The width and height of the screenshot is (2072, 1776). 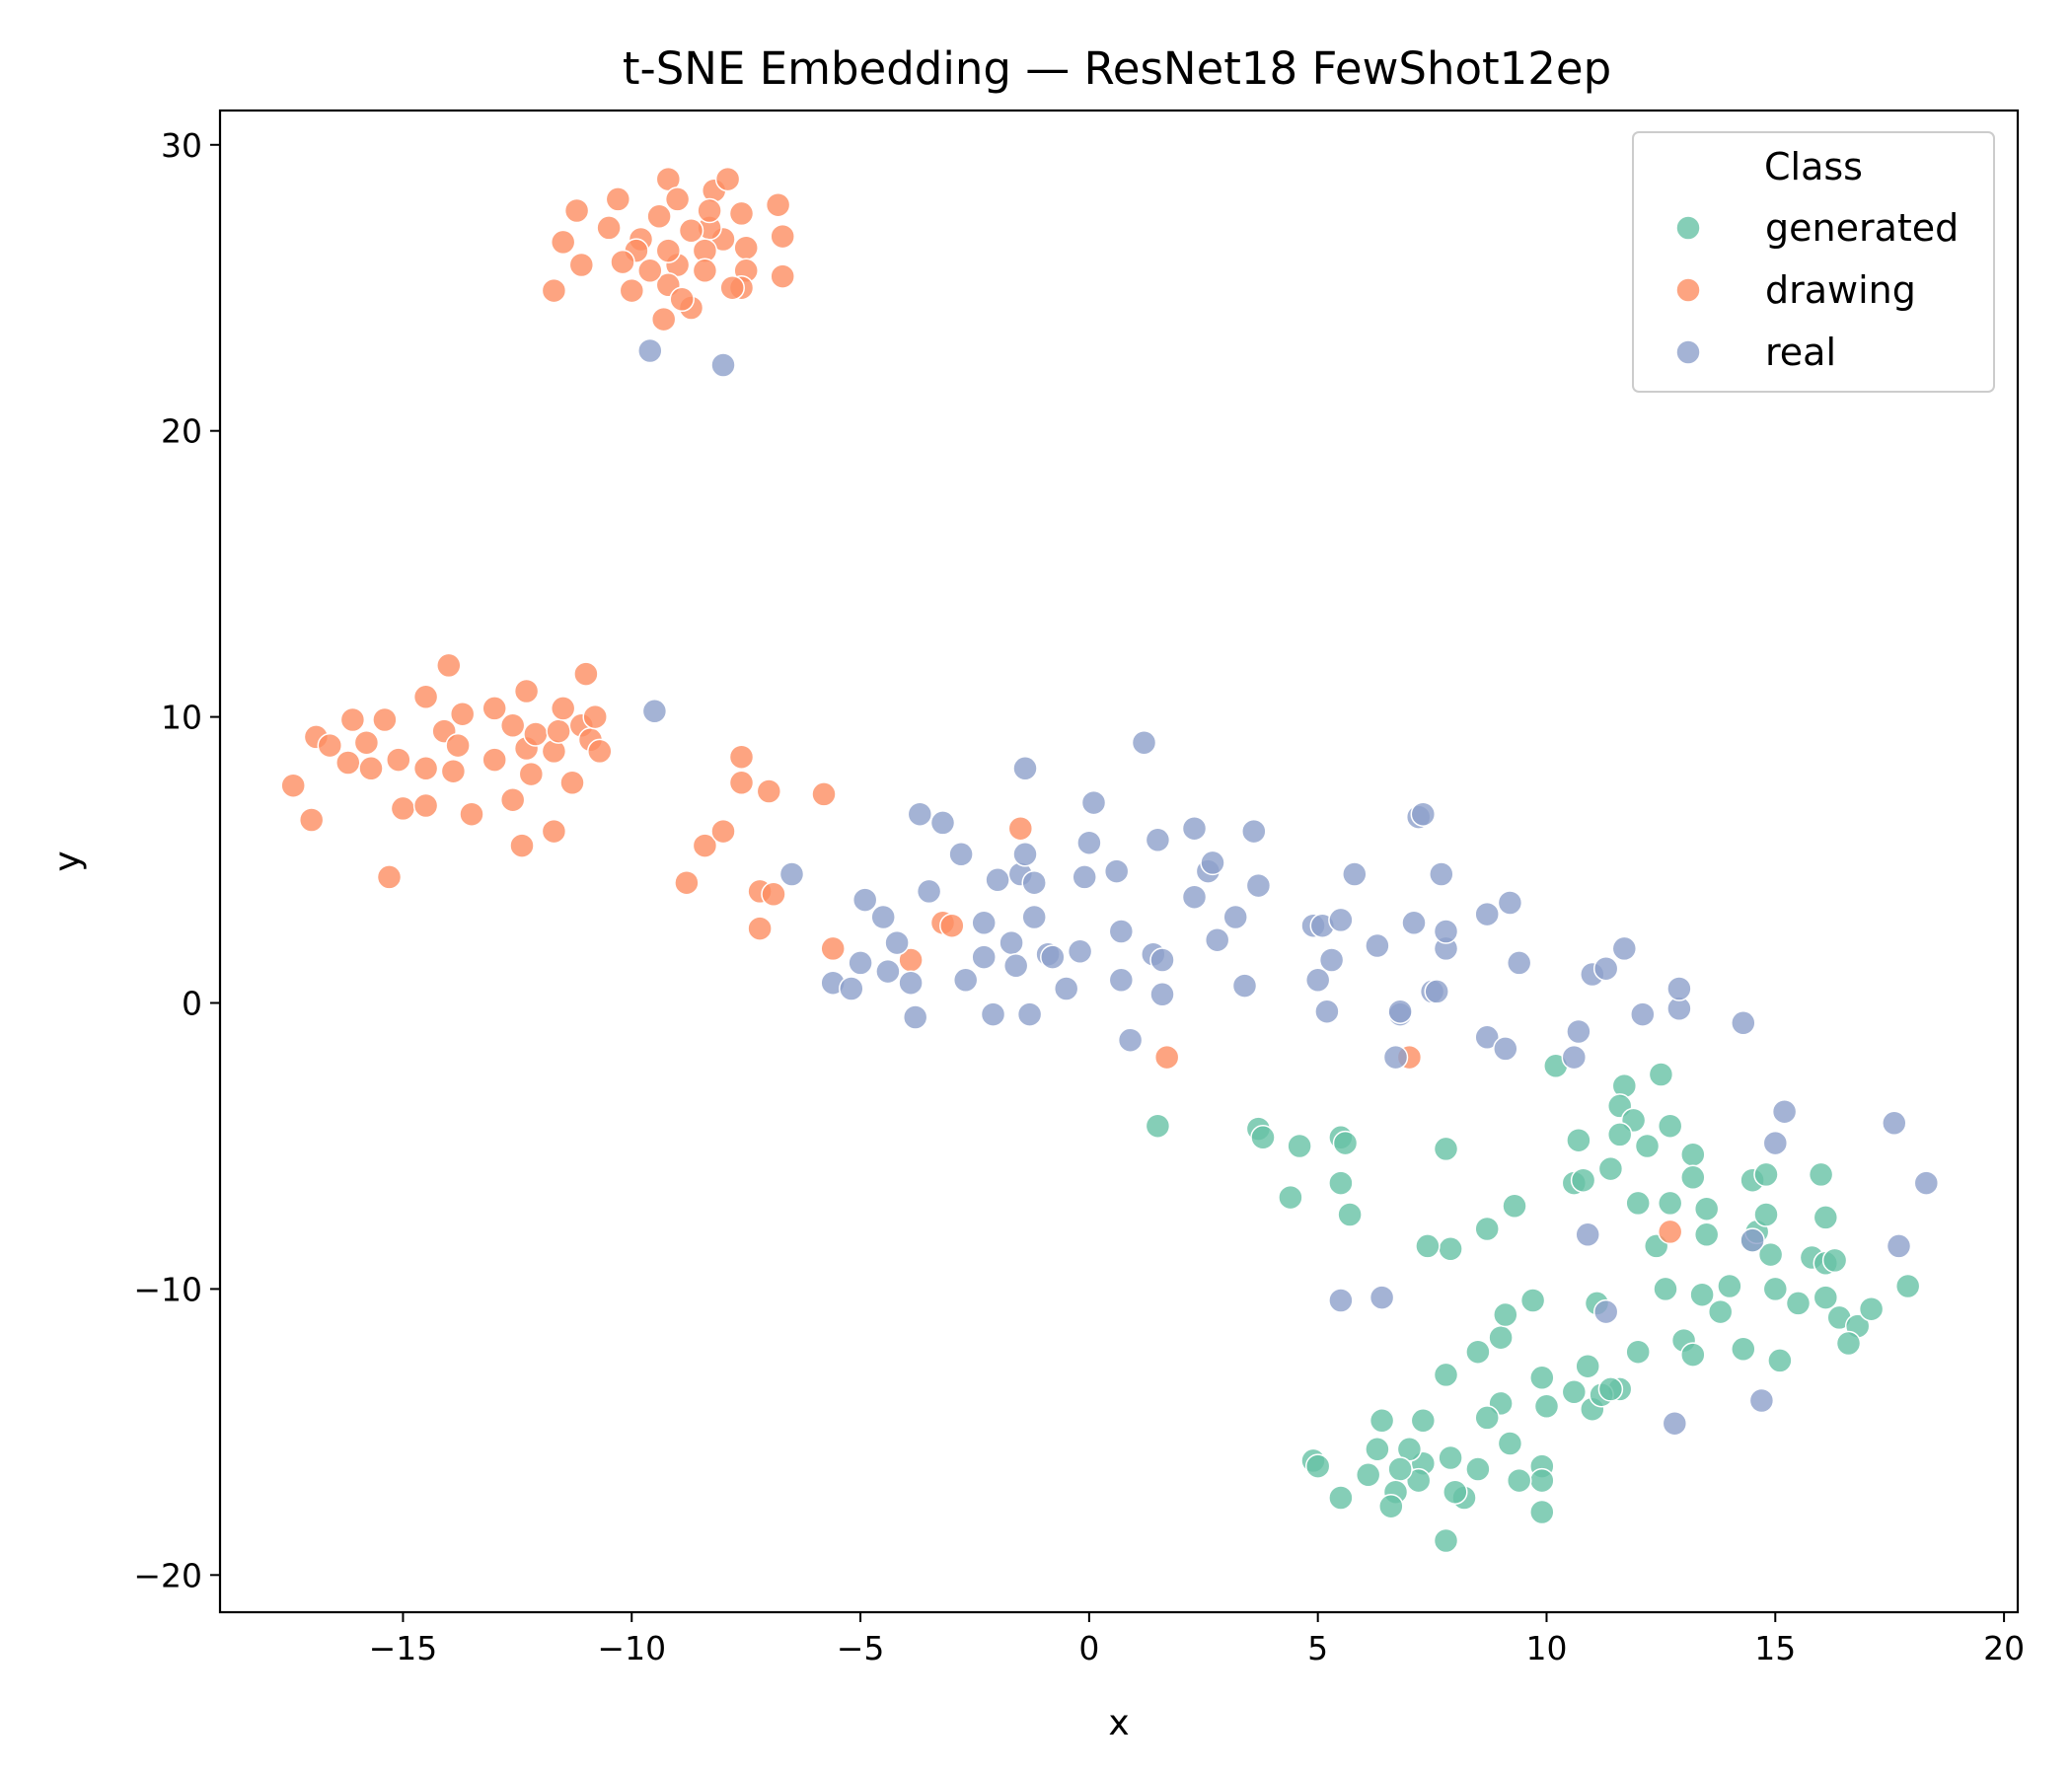 I want to click on y-axis-ticks: 30 20 10 0 −10 −20, so click(x=177, y=860).